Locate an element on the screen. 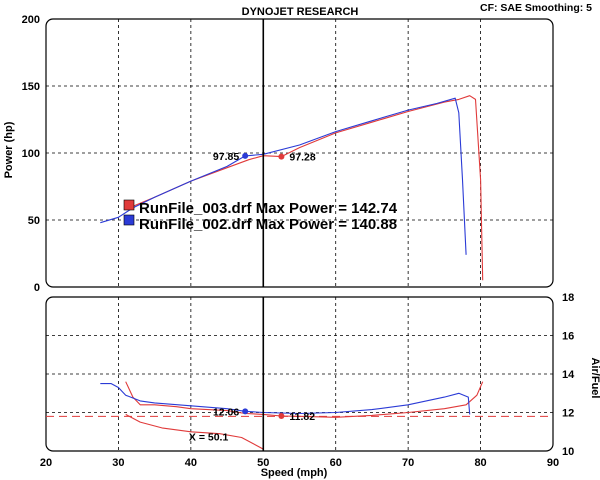 This screenshot has height=480, width=600. afr-y-tick-18: 18 is located at coordinates (568, 298).